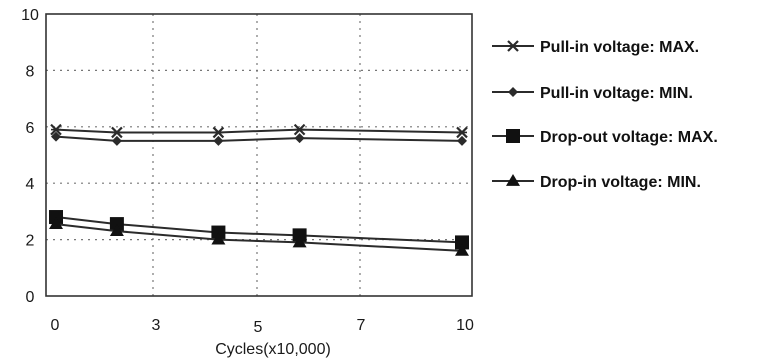 This screenshot has width=782, height=361. What do you see at coordinates (629, 137) in the screenshot?
I see `legend-label: Drop-out voltage: MAX.` at bounding box center [629, 137].